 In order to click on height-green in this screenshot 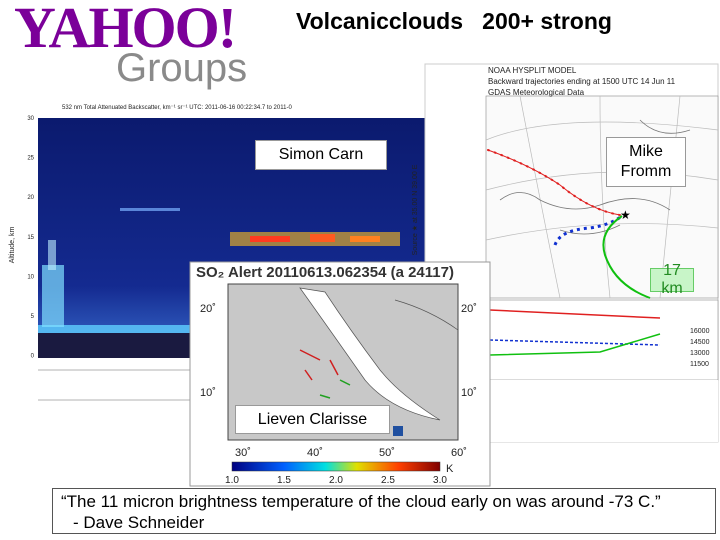, I will do `click(575, 344)`.